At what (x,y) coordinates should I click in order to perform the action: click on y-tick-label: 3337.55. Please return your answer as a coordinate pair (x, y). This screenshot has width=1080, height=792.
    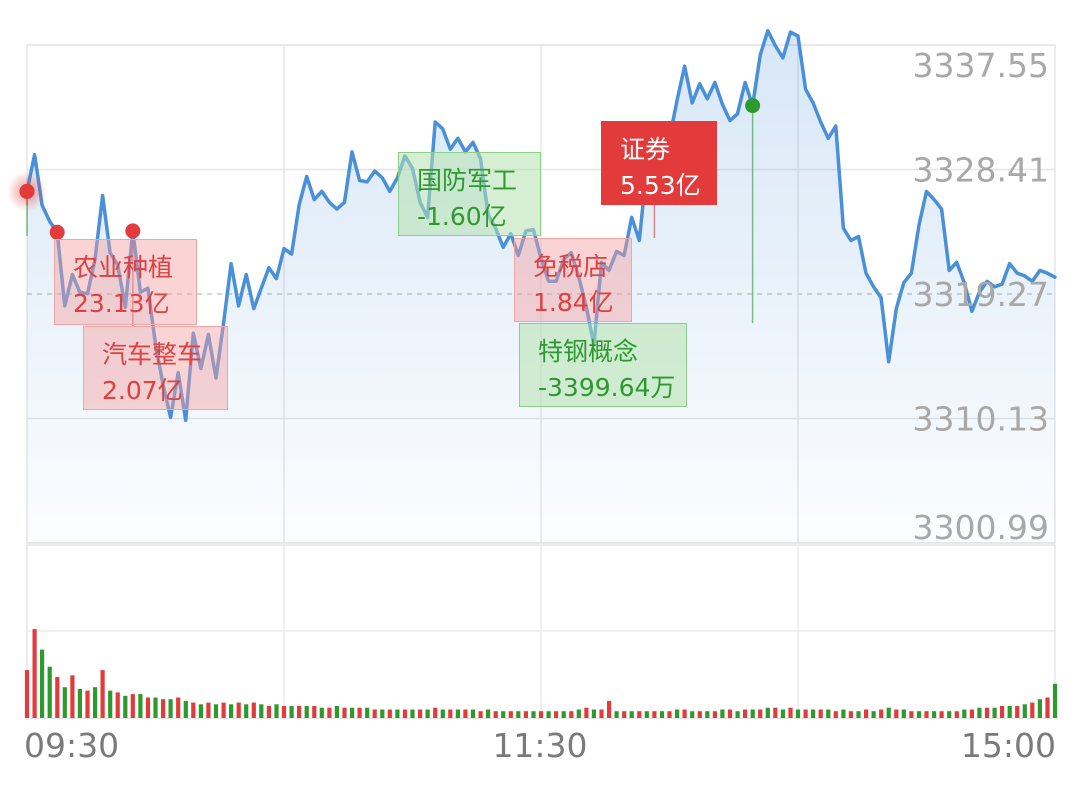
    Looking at the image, I should click on (981, 65).